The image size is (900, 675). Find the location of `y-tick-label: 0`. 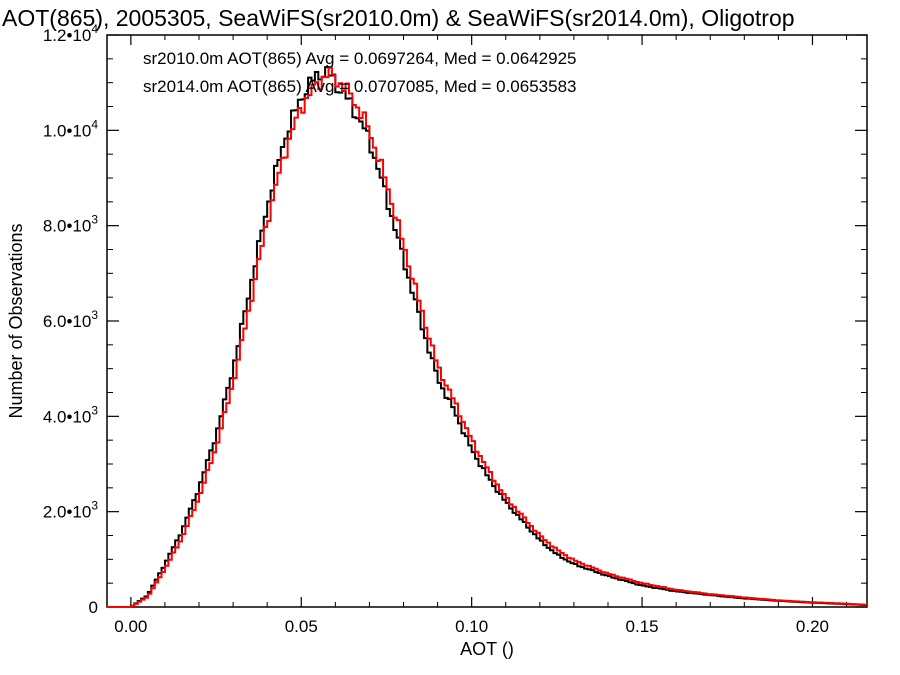

y-tick-label: 0 is located at coordinates (93, 607).